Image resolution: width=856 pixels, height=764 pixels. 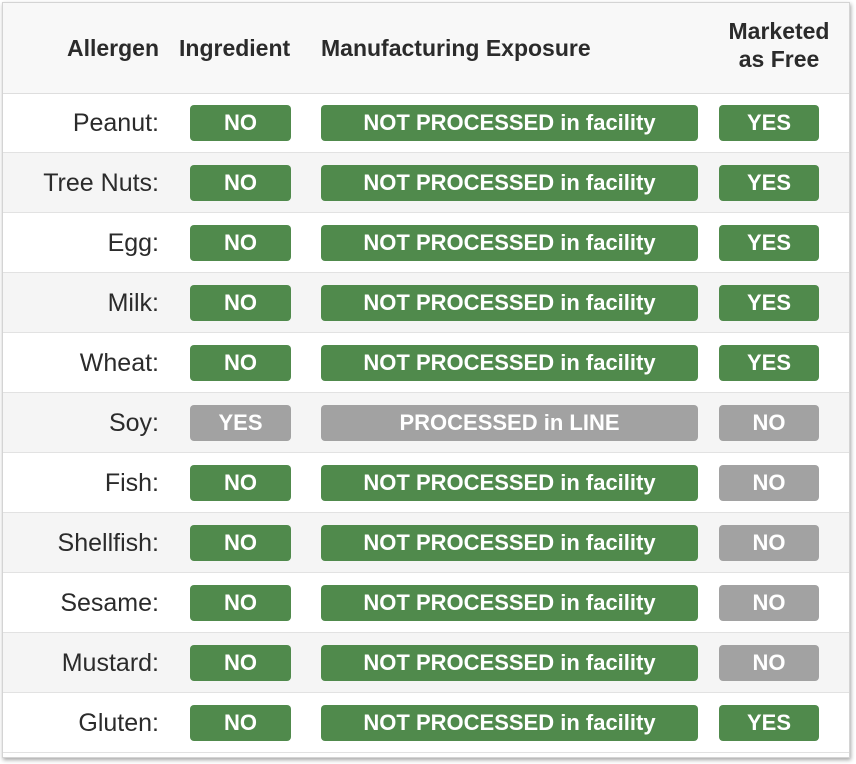 I want to click on allergen-label: Soy:, so click(x=133, y=423).